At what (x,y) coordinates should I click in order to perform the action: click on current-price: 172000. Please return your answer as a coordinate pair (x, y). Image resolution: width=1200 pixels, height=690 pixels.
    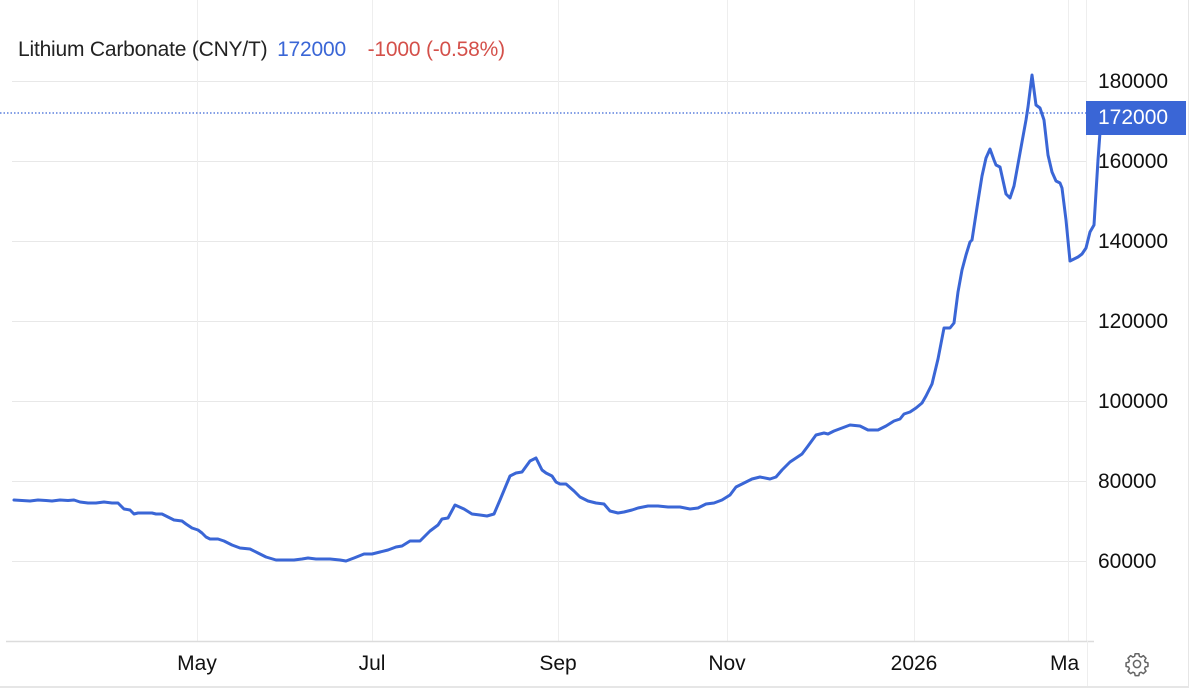
    Looking at the image, I should click on (311, 49).